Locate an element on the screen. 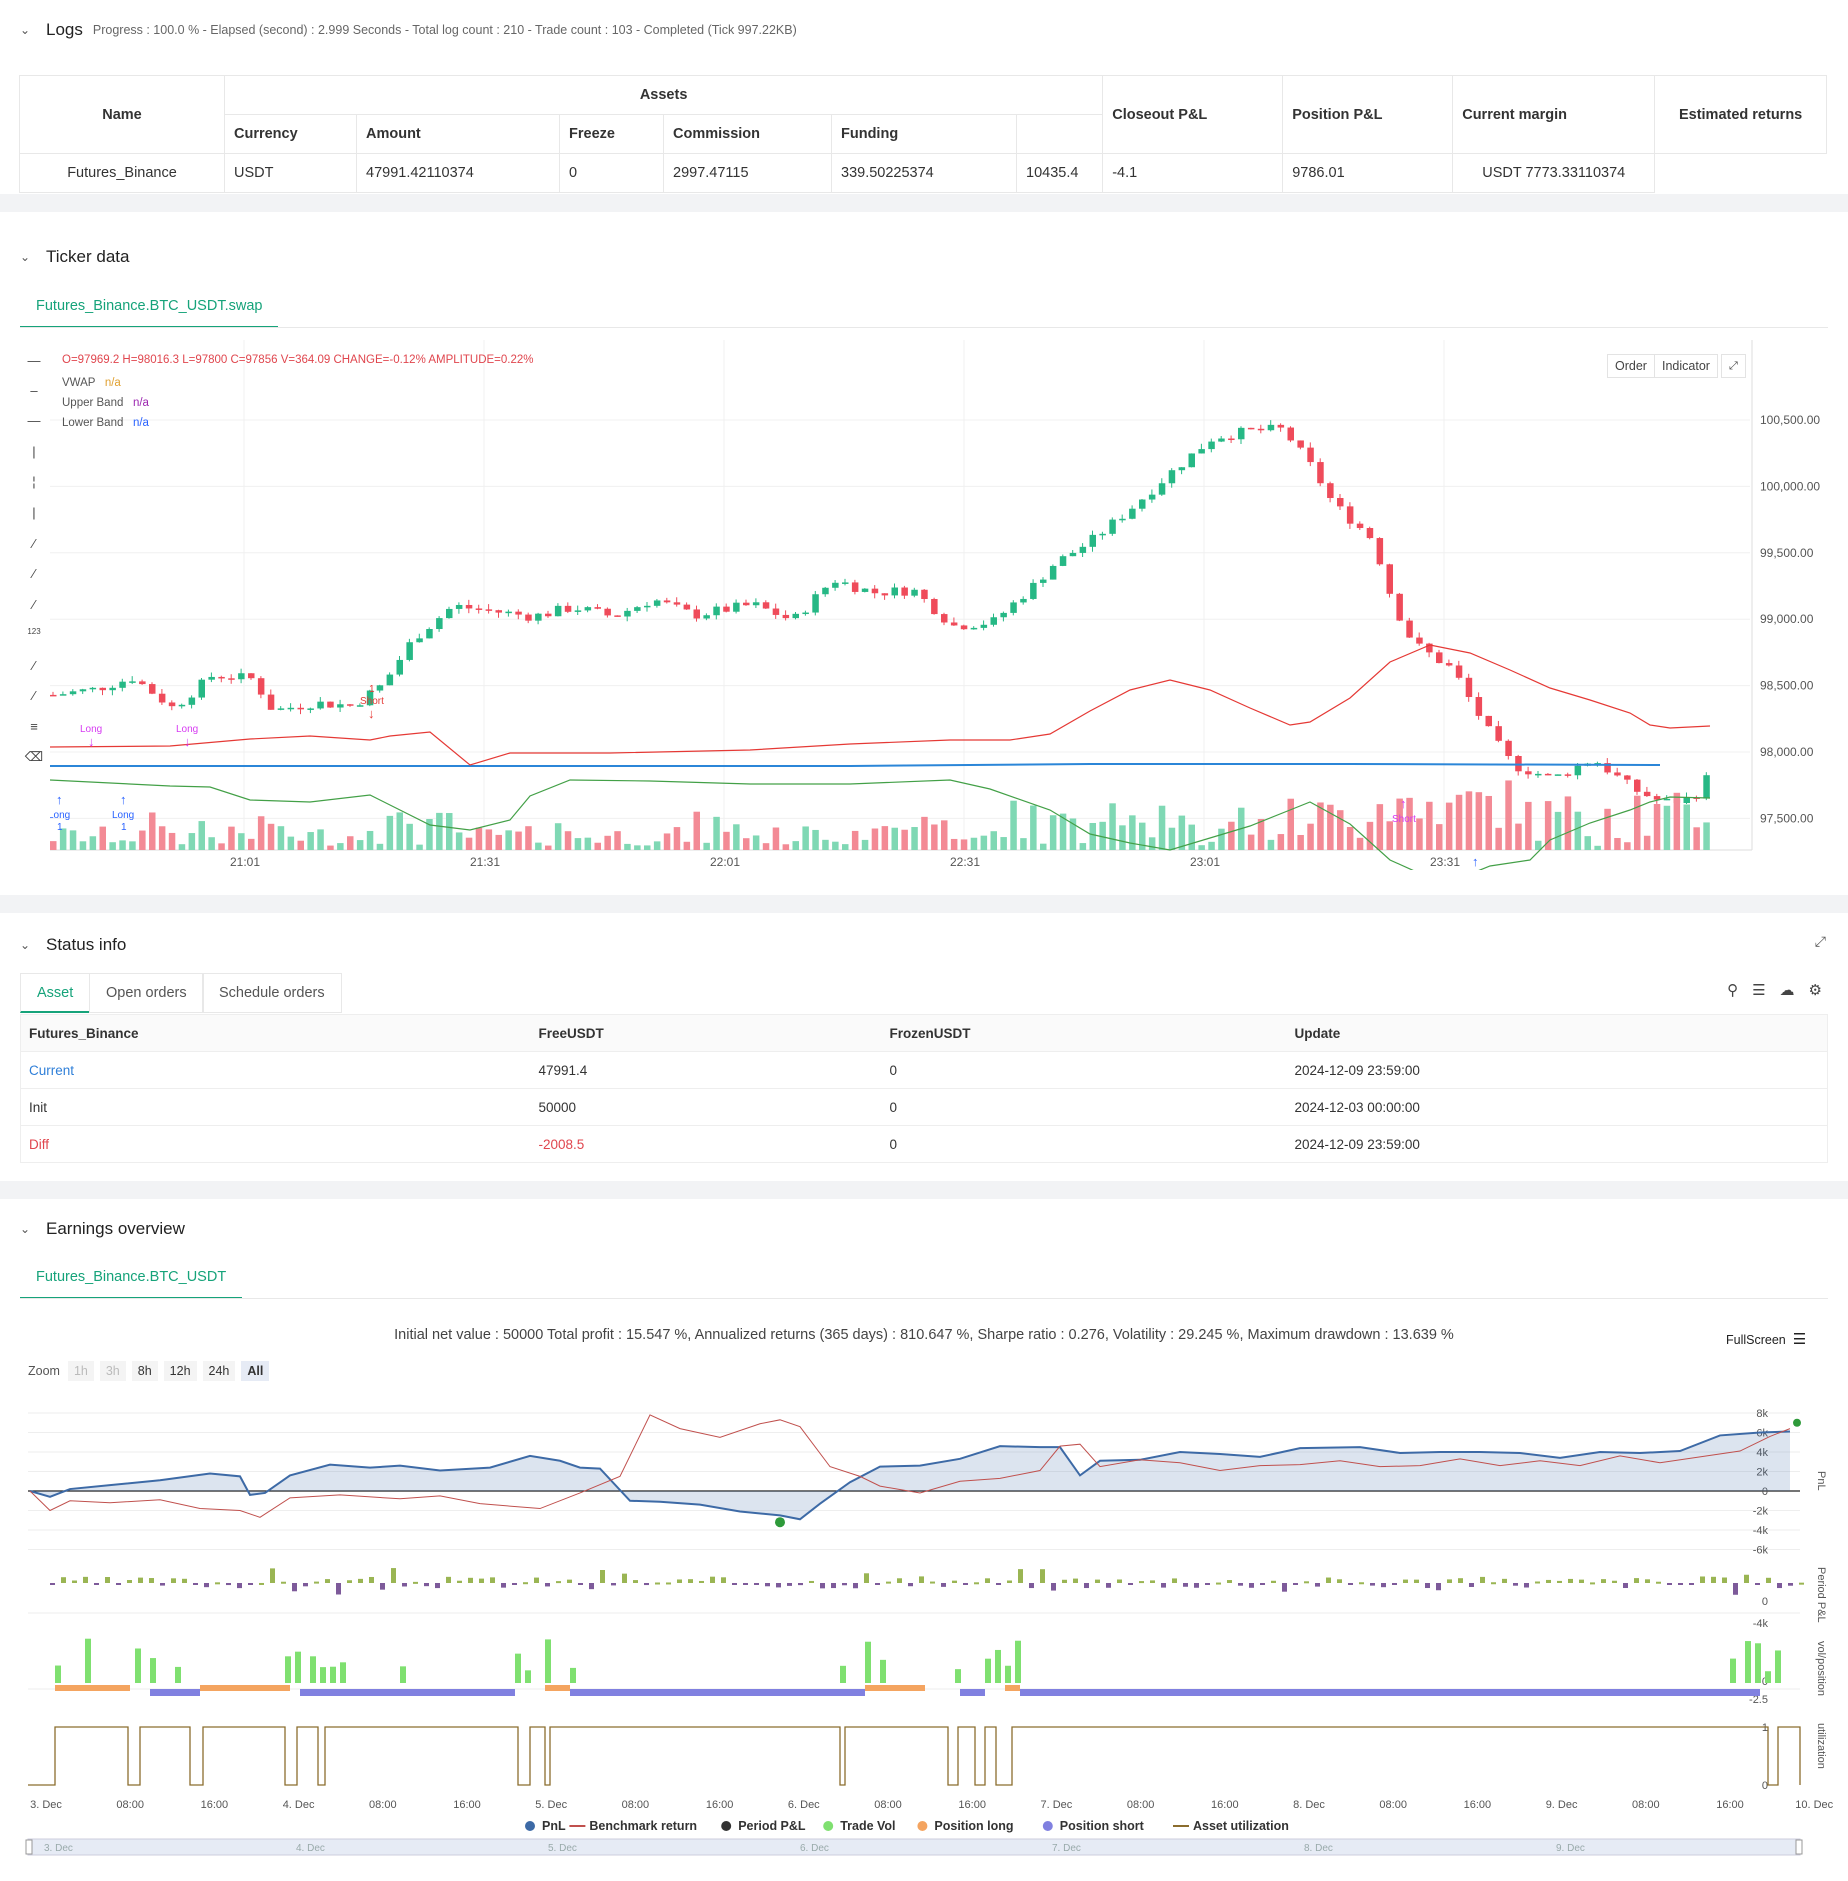 The width and height of the screenshot is (1848, 1881). zoom-12h: 12h is located at coordinates (180, 1371).